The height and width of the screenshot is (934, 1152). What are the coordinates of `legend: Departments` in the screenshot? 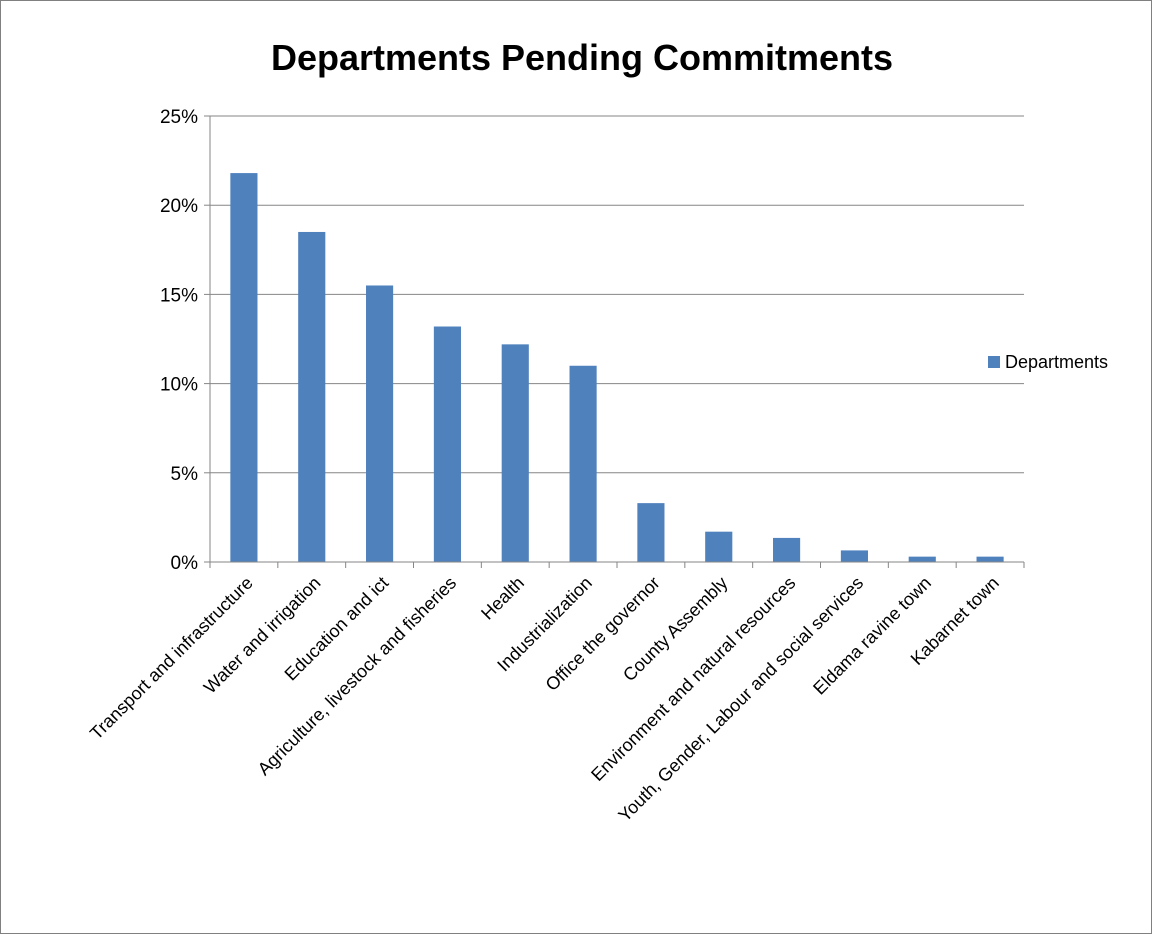 It's located at (1048, 362).